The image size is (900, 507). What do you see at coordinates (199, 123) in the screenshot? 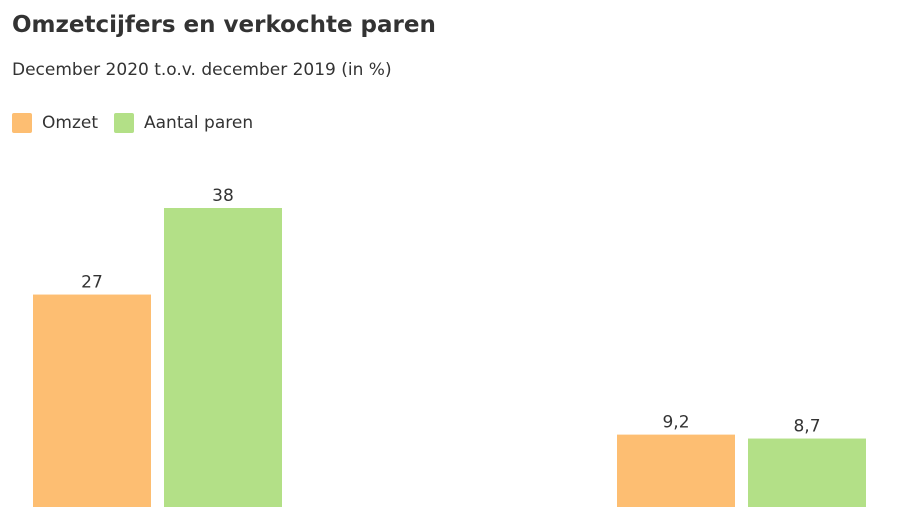
I see `legend-label-aantal-paren: Aantal paren` at bounding box center [199, 123].